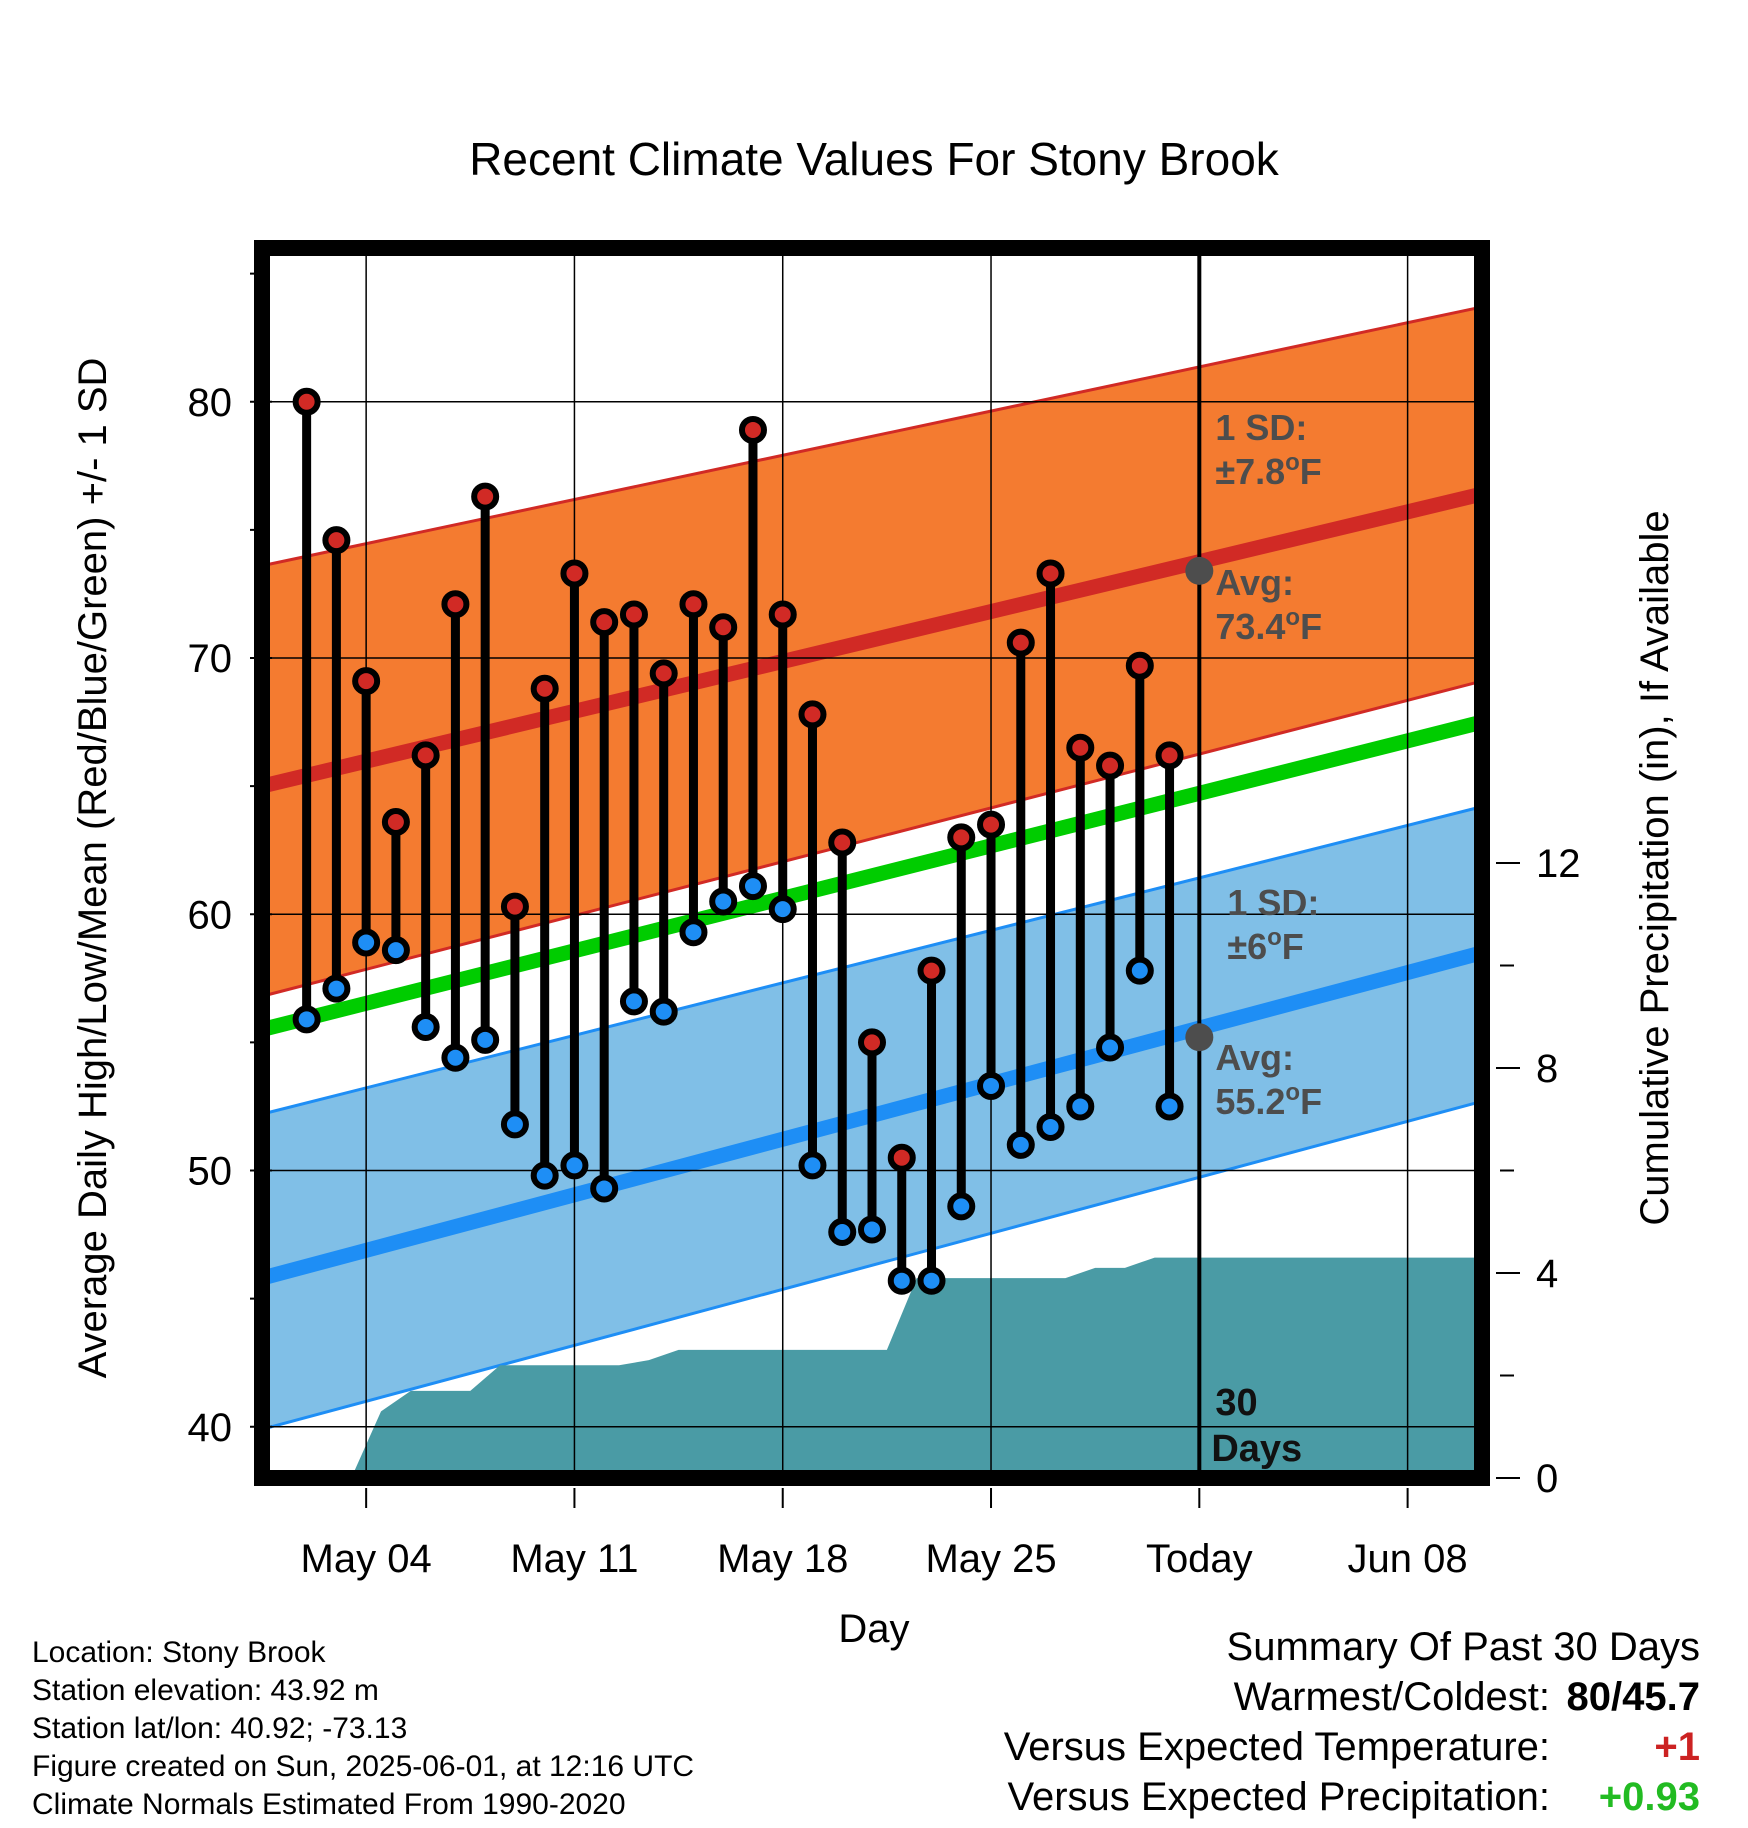  I want to click on vs-temp-value: +1, so click(1677, 1747).